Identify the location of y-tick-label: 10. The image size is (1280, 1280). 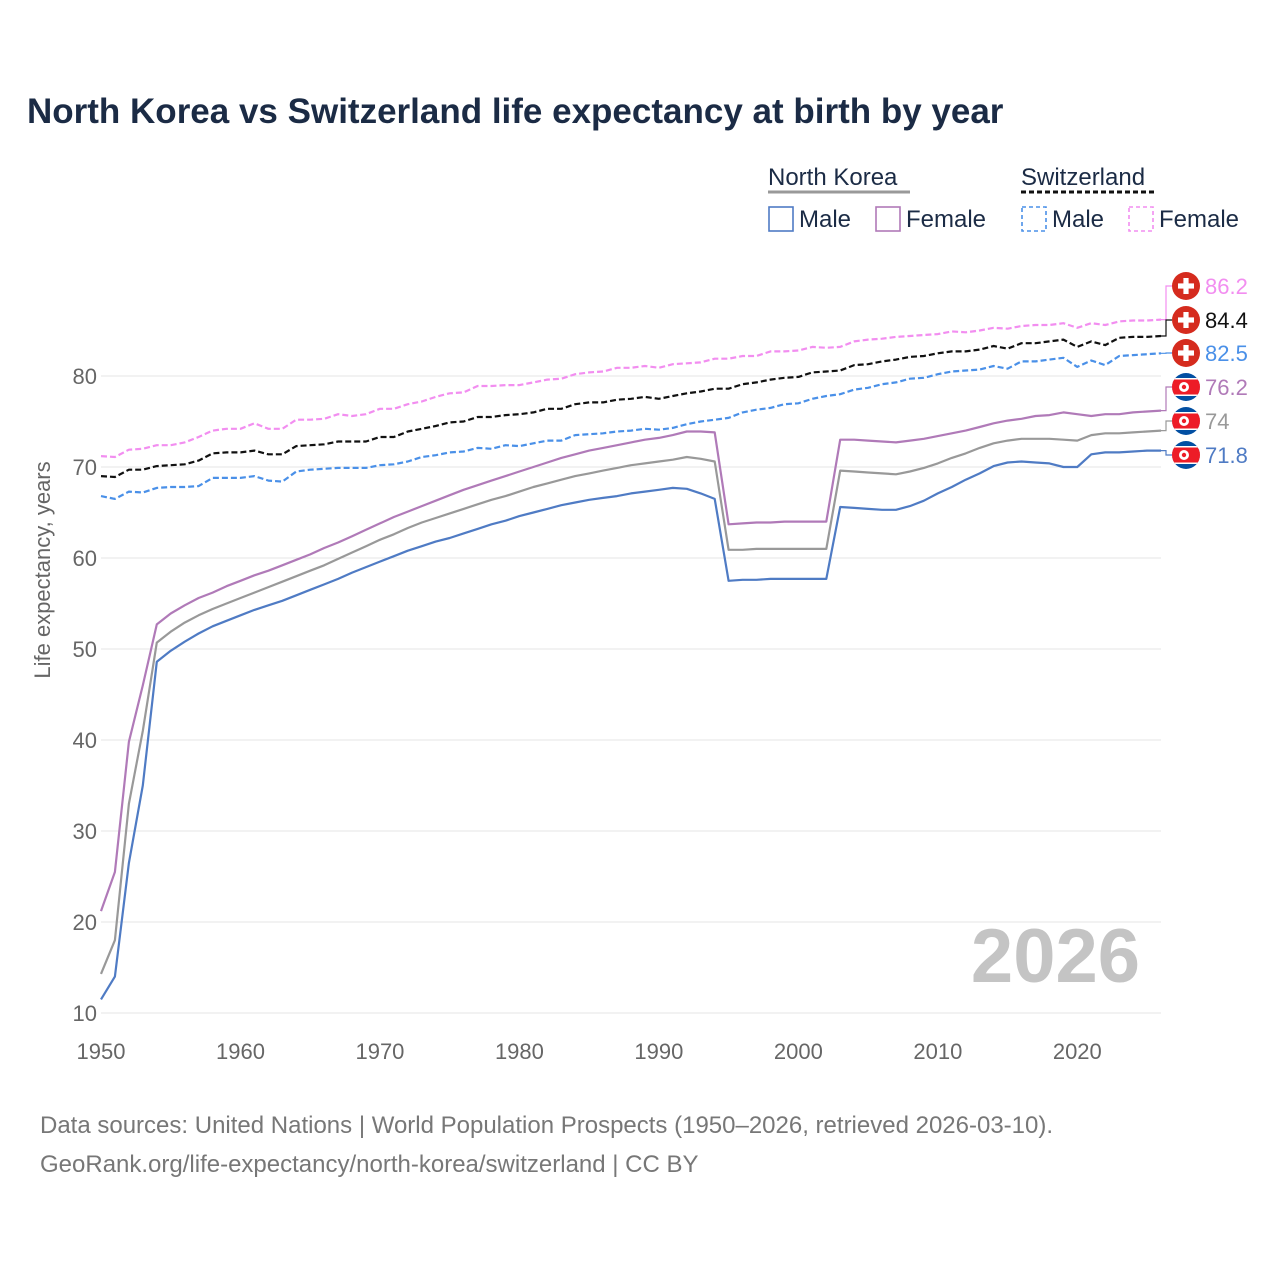
(85, 1013).